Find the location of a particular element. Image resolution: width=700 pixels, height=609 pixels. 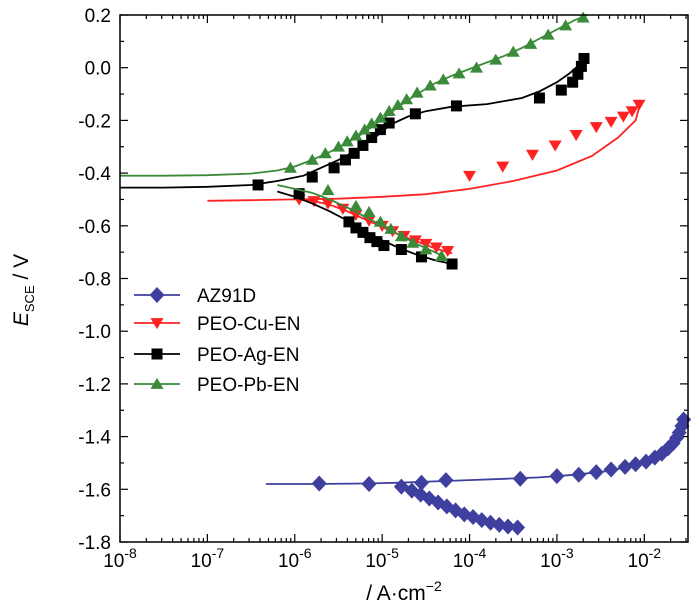

y-tick-label: -0.2 is located at coordinates (94, 121).